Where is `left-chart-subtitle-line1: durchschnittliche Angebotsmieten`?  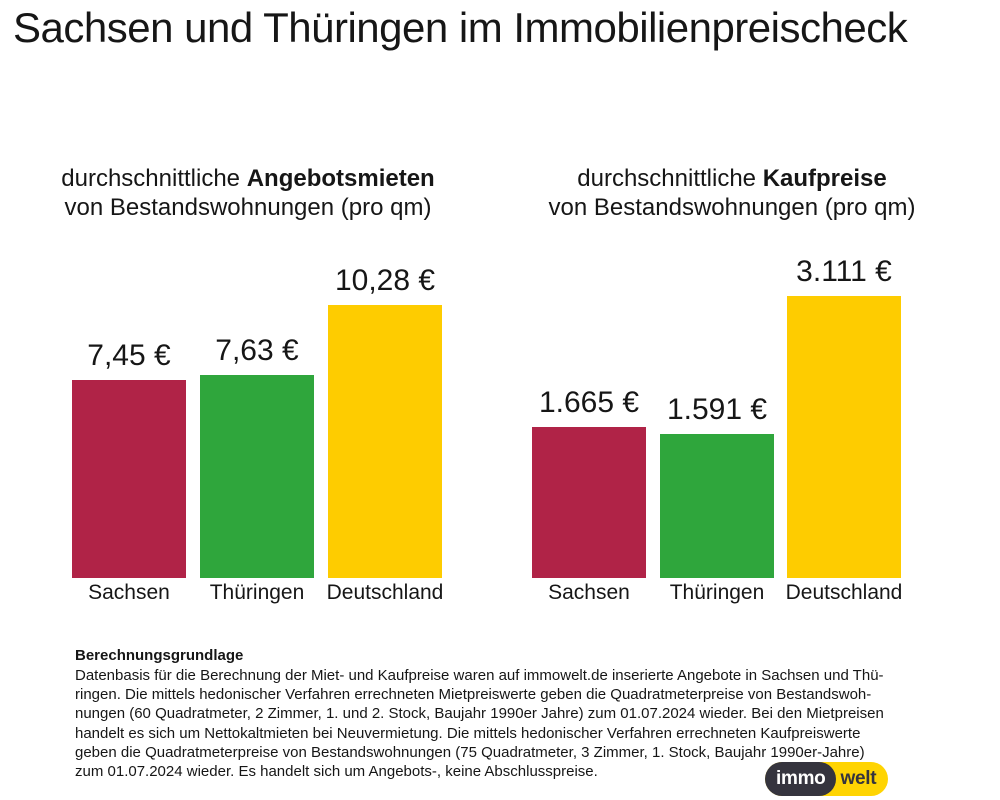 left-chart-subtitle-line1: durchschnittliche Angebotsmieten is located at coordinates (248, 178).